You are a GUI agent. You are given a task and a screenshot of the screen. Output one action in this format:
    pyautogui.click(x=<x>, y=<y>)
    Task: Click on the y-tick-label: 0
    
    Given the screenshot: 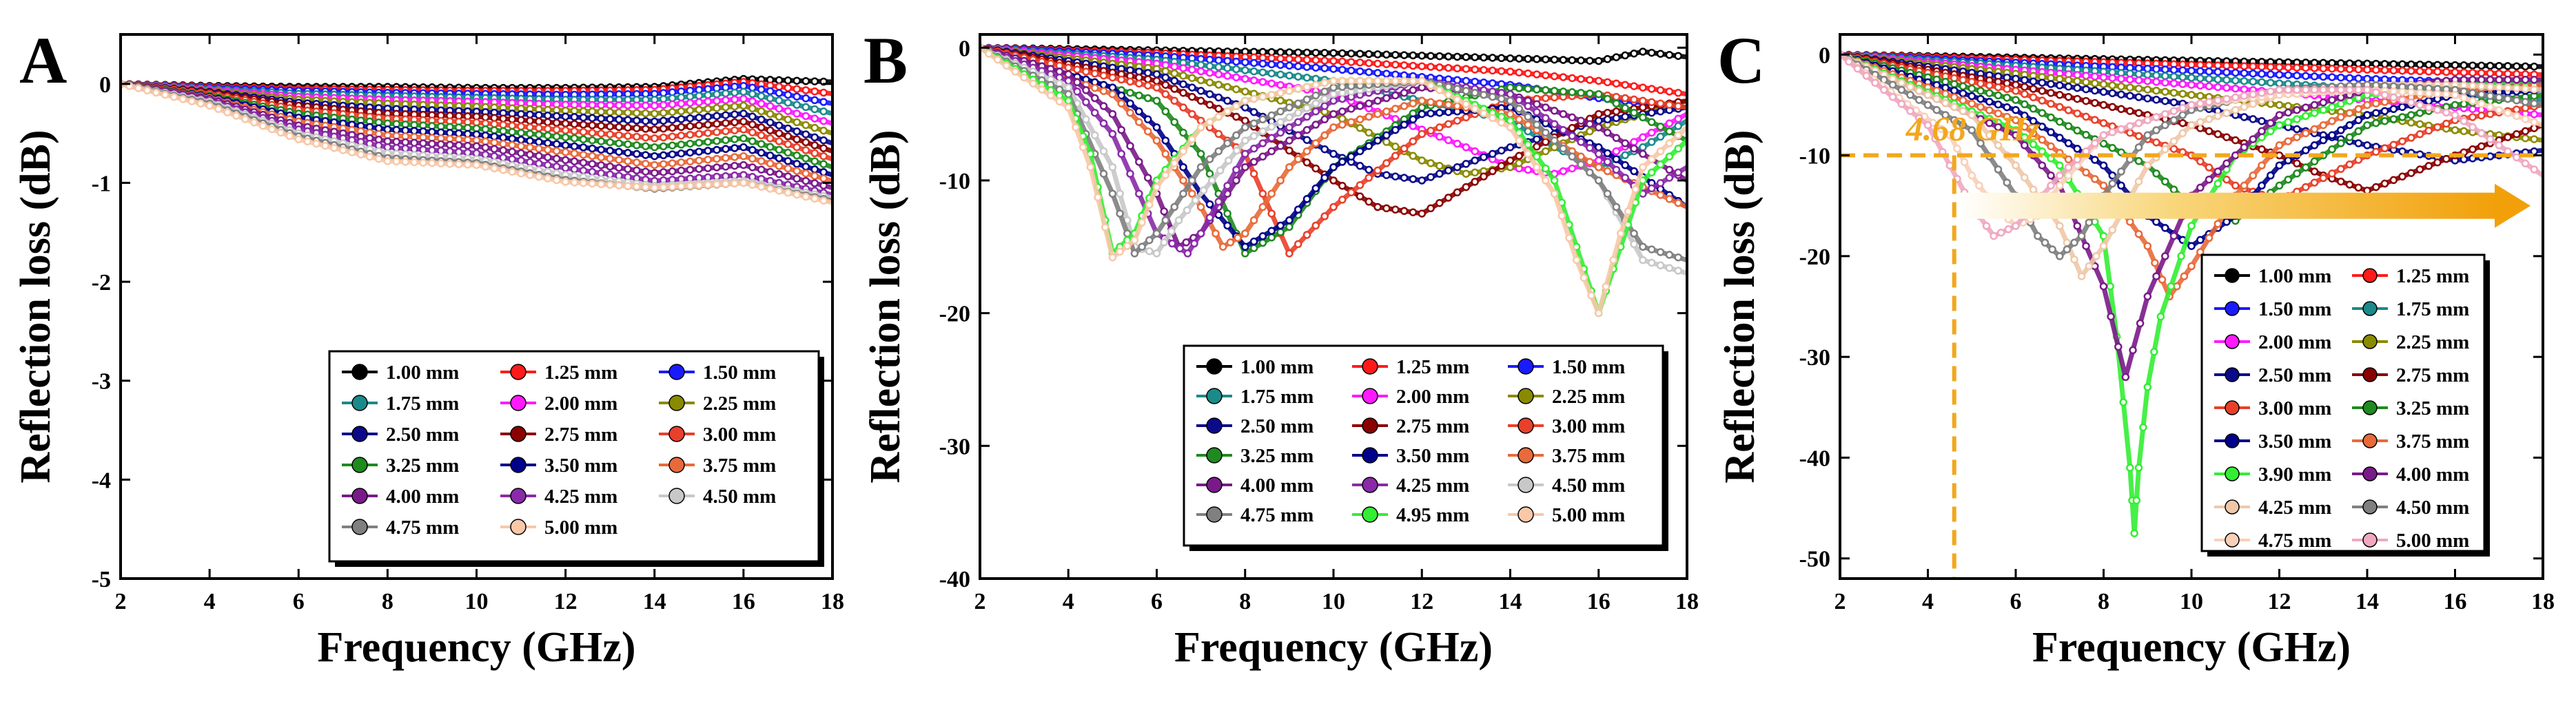 What is the action you would take?
    pyautogui.click(x=105, y=85)
    